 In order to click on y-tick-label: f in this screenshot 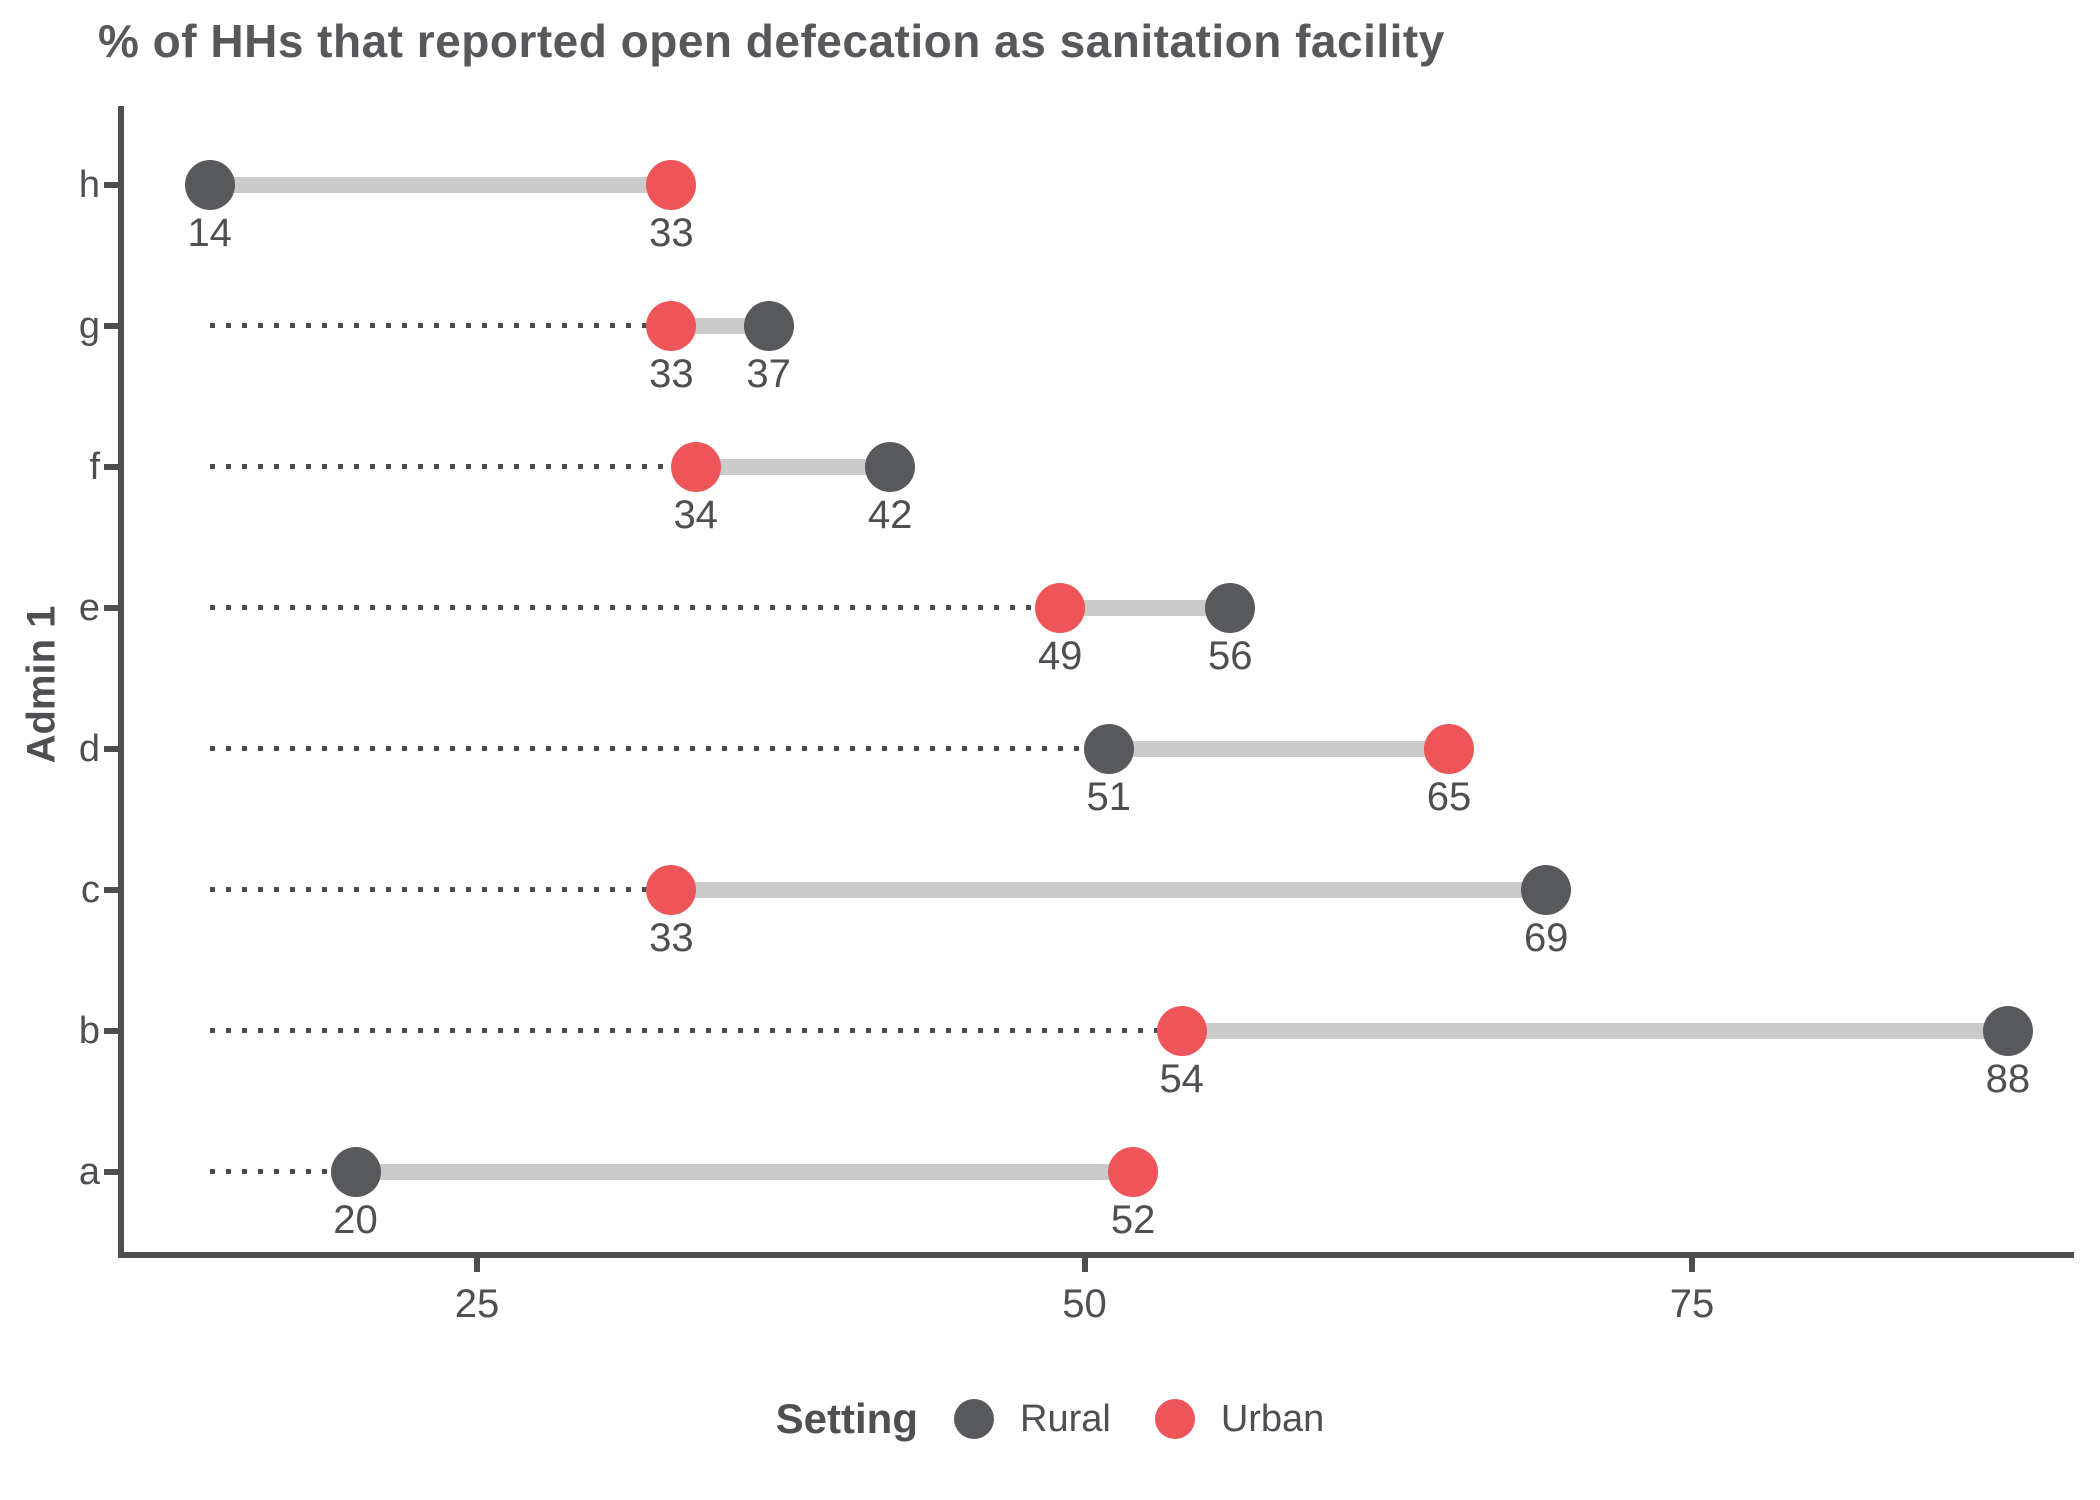, I will do `click(94, 467)`.